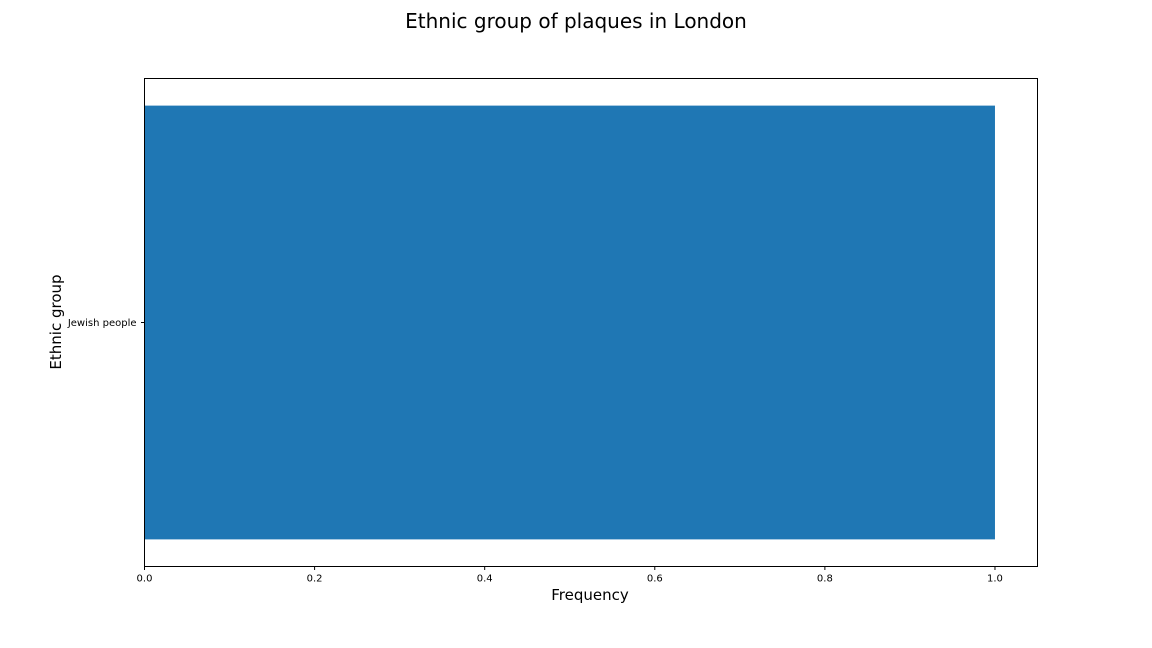 This screenshot has width=1152, height=648. I want to click on x-tick-label: 0.8, so click(825, 579).